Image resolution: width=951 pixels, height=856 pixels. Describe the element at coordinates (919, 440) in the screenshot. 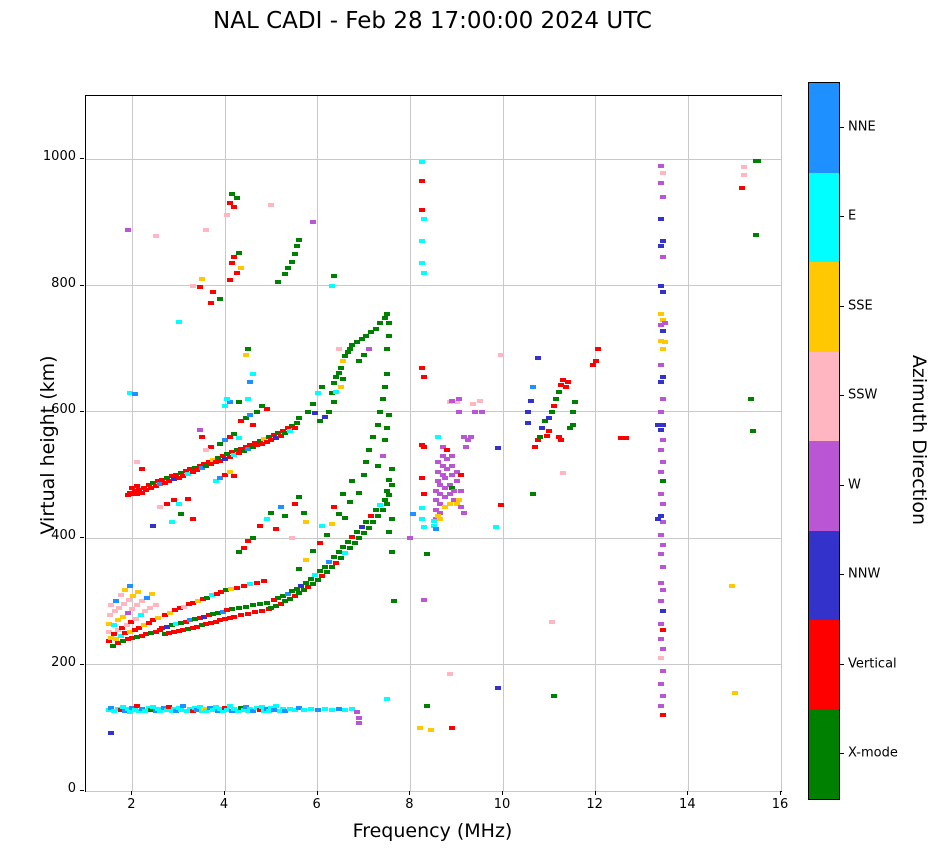

I see `colorbar-axis-label: Azimuth Direction` at that location.